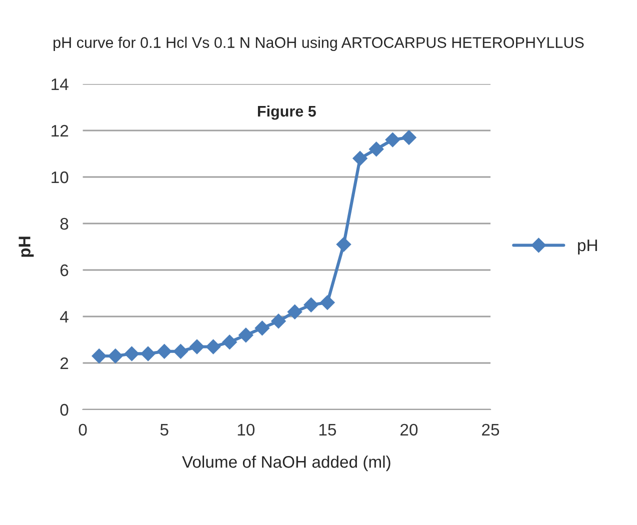  What do you see at coordinates (64, 224) in the screenshot?
I see `y-tick-label: 8` at bounding box center [64, 224].